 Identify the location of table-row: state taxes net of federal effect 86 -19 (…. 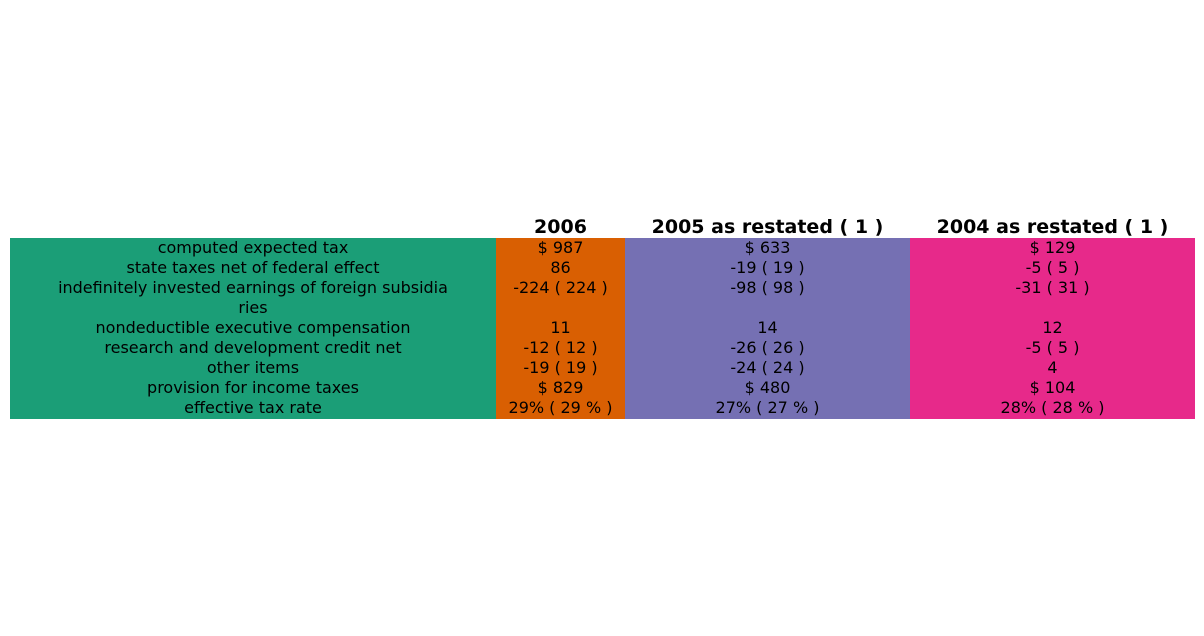
(603, 267).